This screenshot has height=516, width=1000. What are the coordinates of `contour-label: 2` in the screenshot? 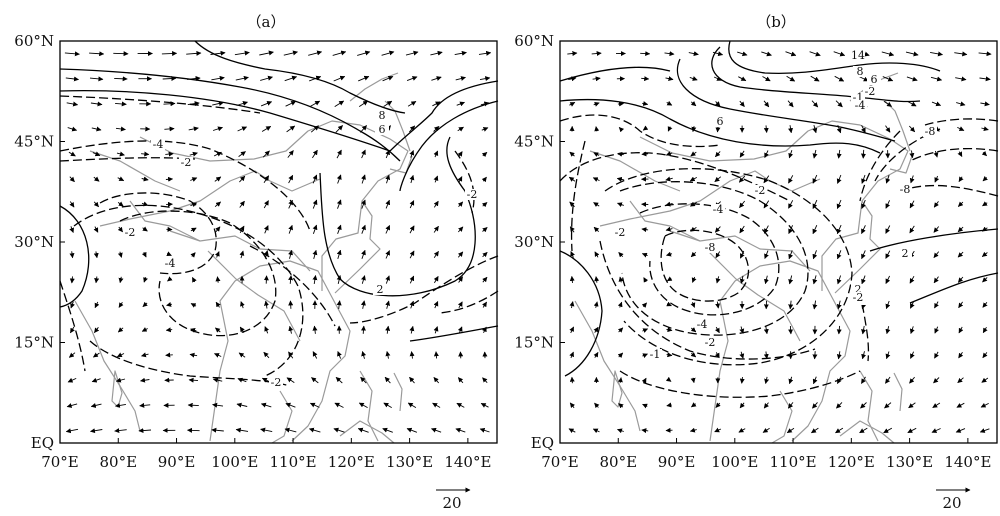 It's located at (380, 289).